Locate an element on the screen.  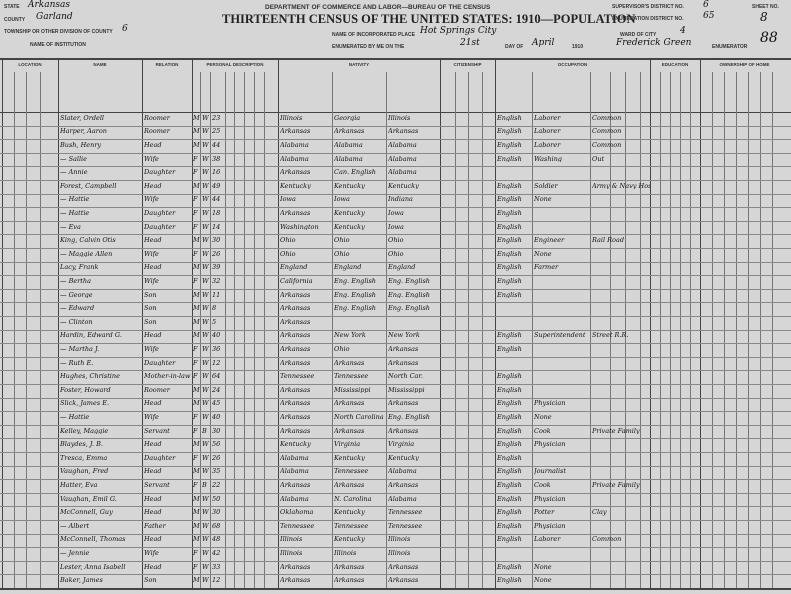
entry: Daughter is located at coordinates (160, 458).